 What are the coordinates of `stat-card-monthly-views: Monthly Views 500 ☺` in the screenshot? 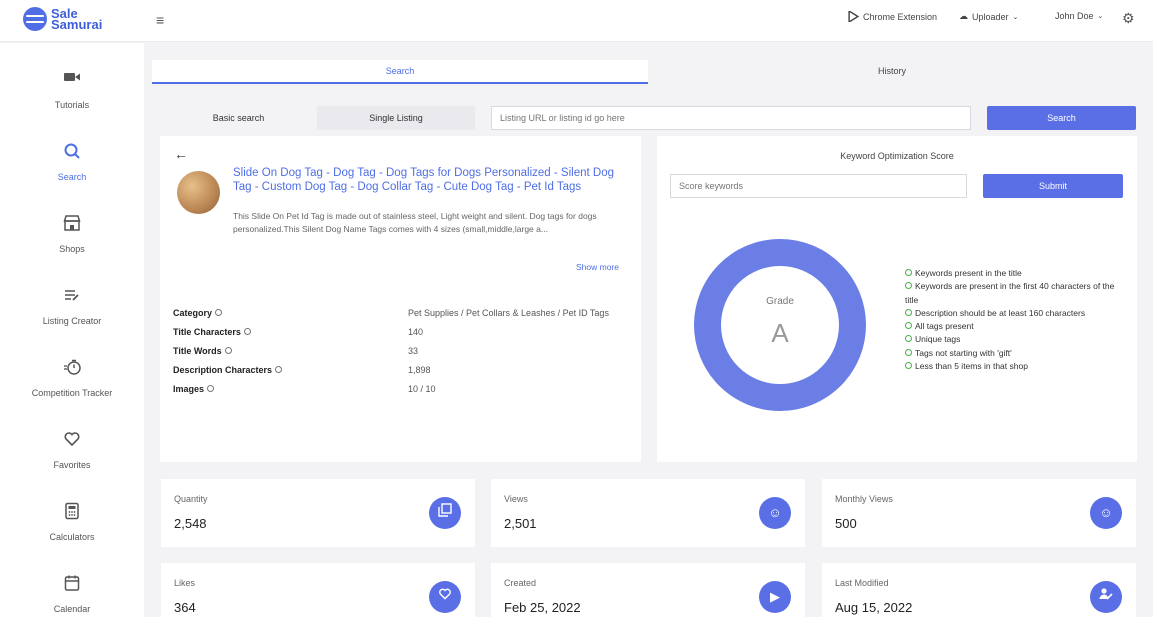 It's located at (979, 513).